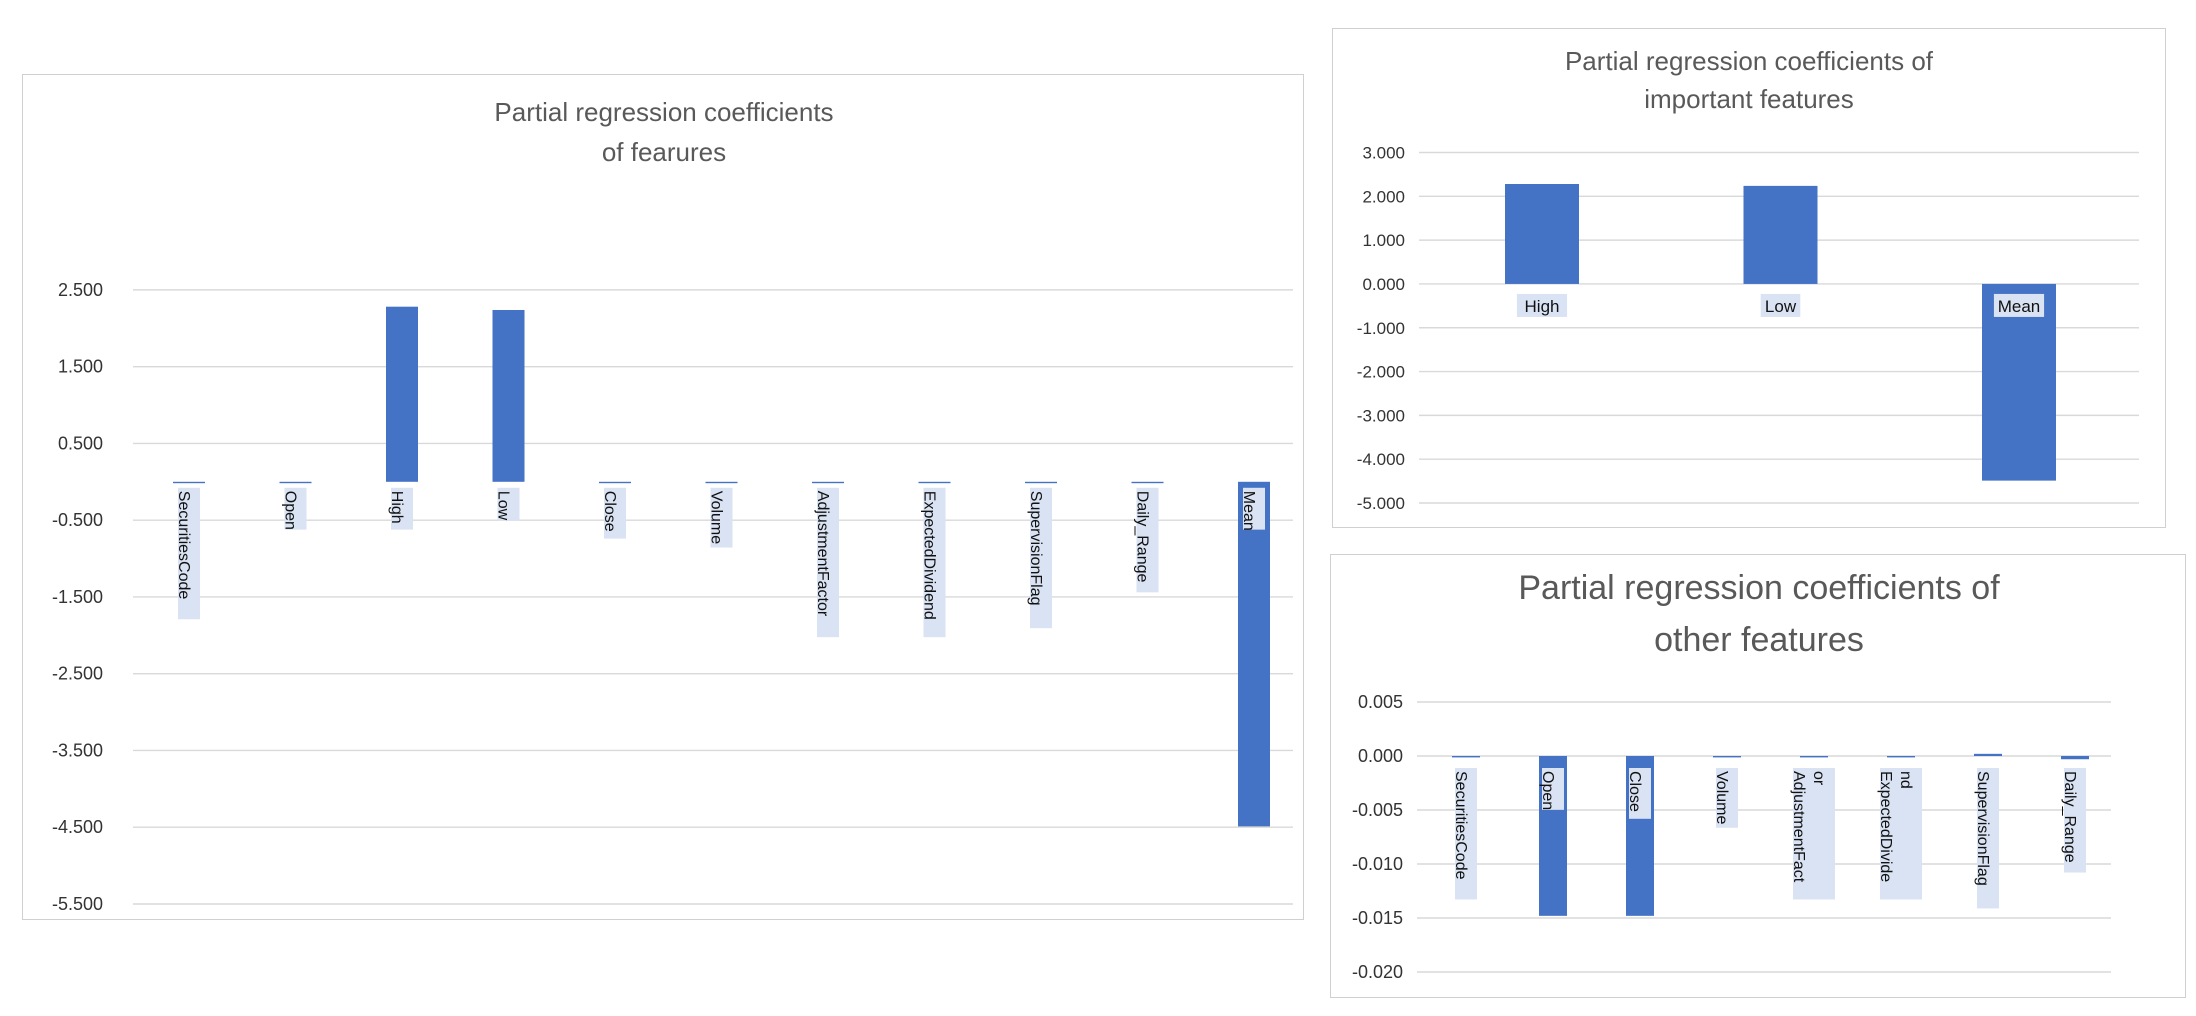 This screenshot has width=2196, height=1016. What do you see at coordinates (1383, 153) in the screenshot?
I see `y-tick-label: 3.000` at bounding box center [1383, 153].